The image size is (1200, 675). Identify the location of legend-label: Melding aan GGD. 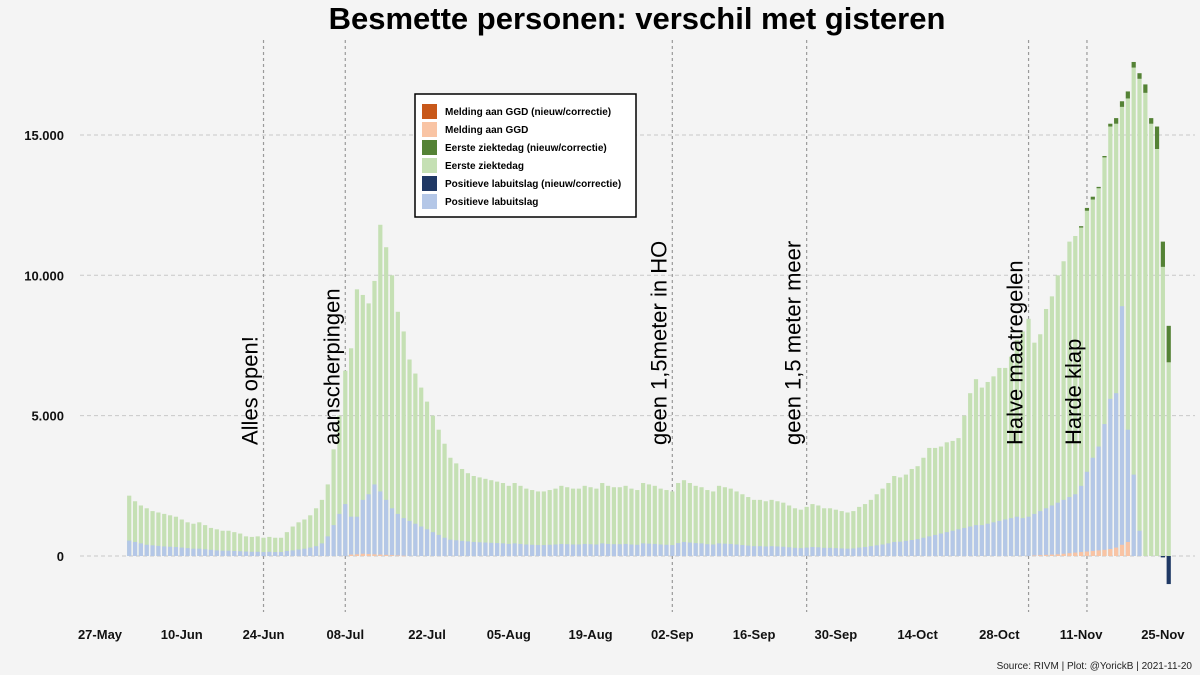
(486, 130).